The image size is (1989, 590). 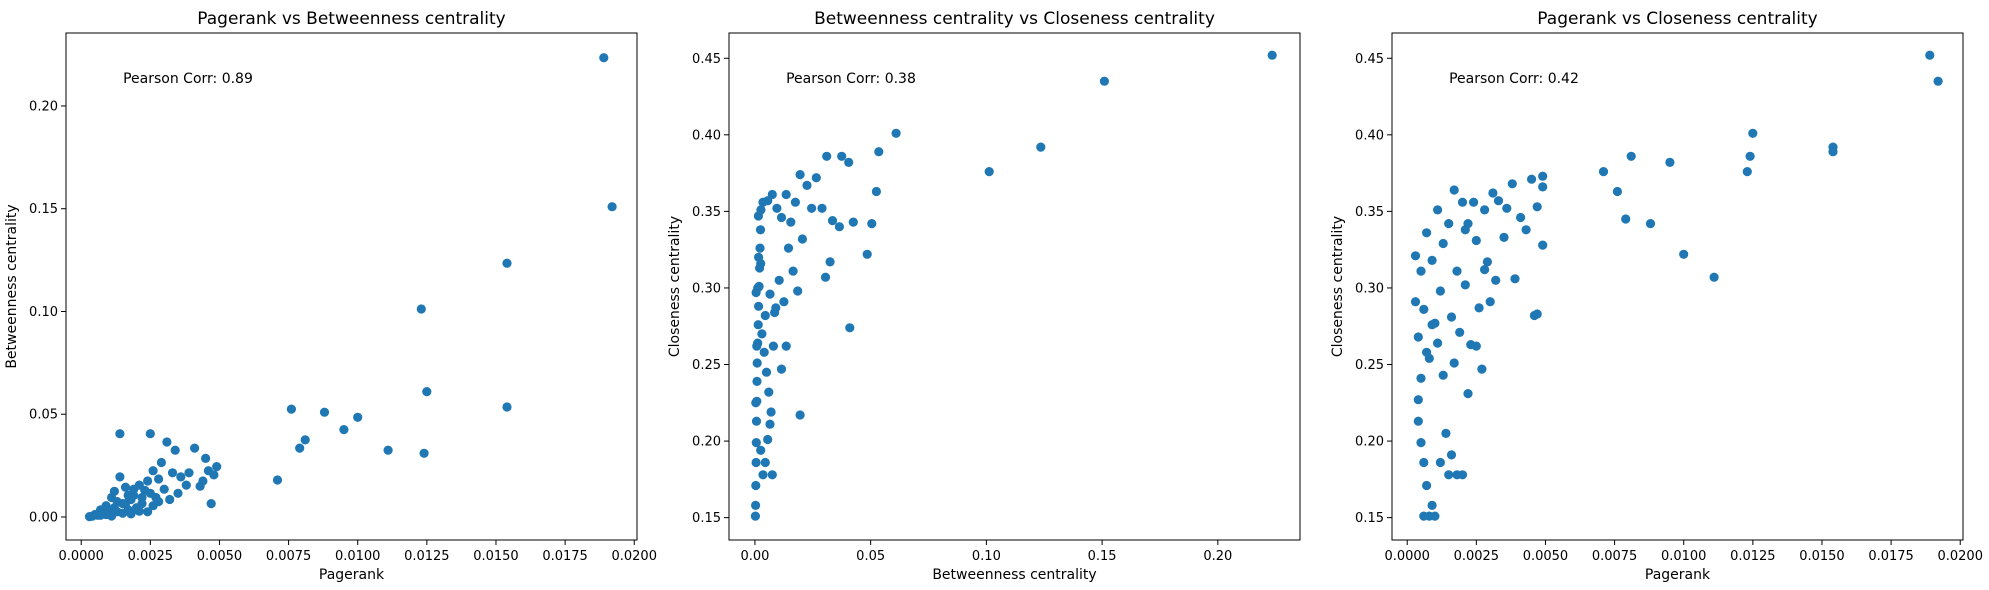 I want to click on x-tick-label: 0.15, so click(x=1102, y=556).